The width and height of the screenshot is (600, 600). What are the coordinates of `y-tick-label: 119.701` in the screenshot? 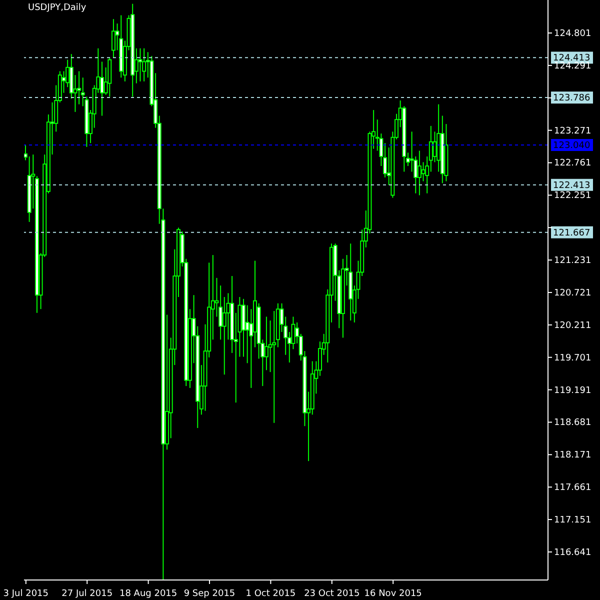 It's located at (573, 358).